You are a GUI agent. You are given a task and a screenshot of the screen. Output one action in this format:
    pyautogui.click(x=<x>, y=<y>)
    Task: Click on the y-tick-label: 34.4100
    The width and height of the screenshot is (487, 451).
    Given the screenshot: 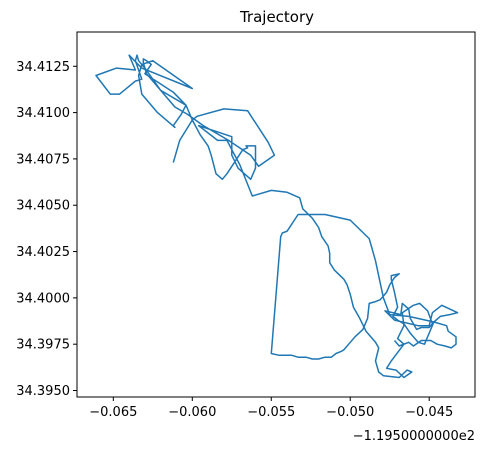 What is the action you would take?
    pyautogui.click(x=43, y=113)
    